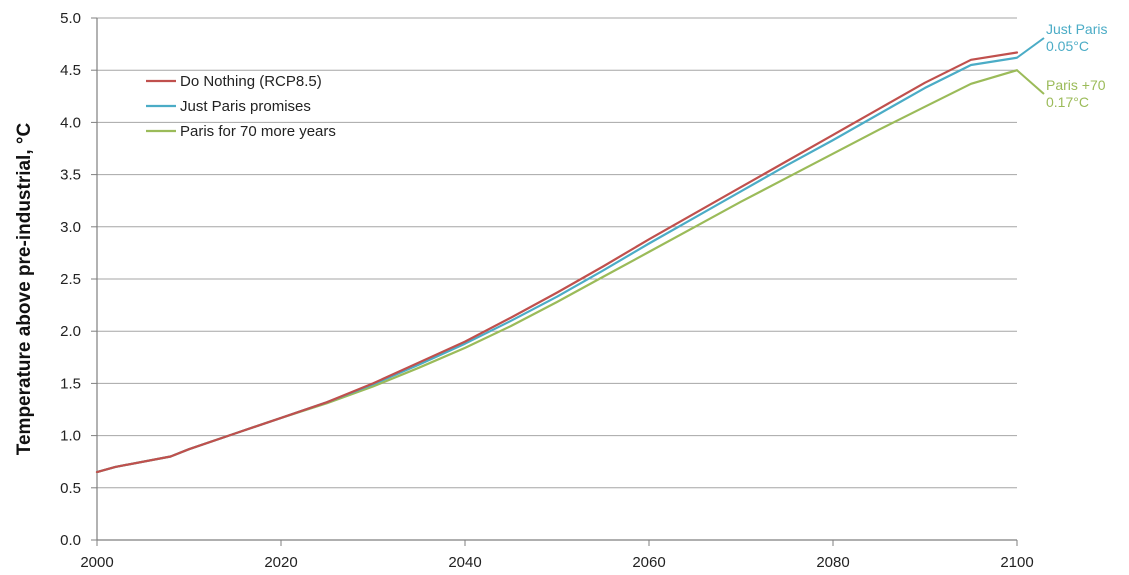  What do you see at coordinates (70, 122) in the screenshot?
I see `y-tick-label: 4.0` at bounding box center [70, 122].